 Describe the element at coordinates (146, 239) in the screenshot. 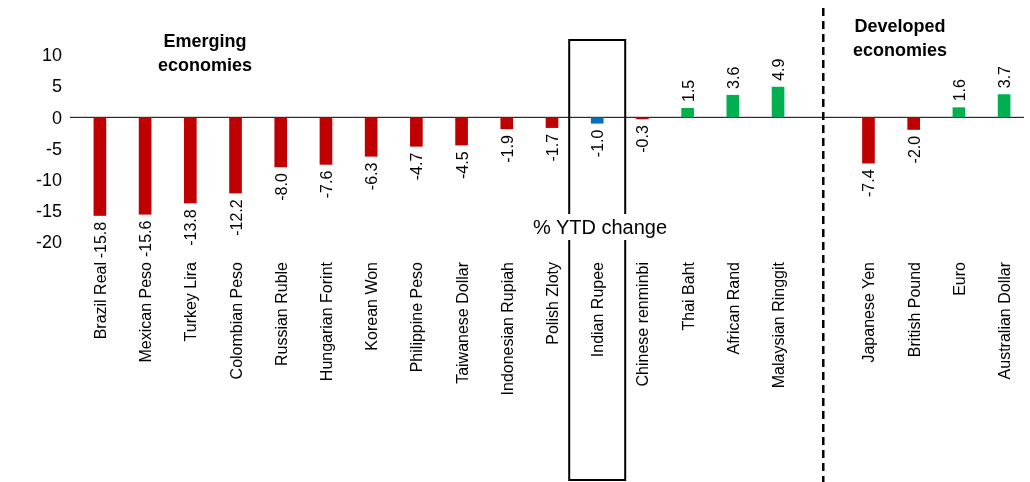

I see `data-label: -15.6` at that location.